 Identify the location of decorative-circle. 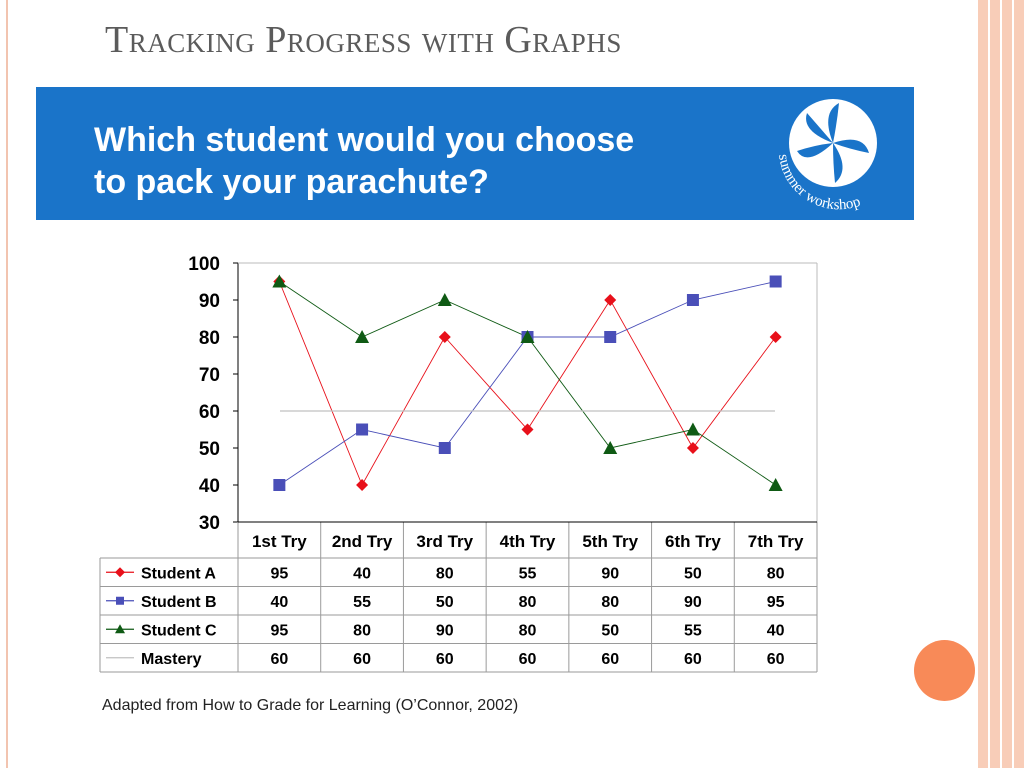
(944, 670).